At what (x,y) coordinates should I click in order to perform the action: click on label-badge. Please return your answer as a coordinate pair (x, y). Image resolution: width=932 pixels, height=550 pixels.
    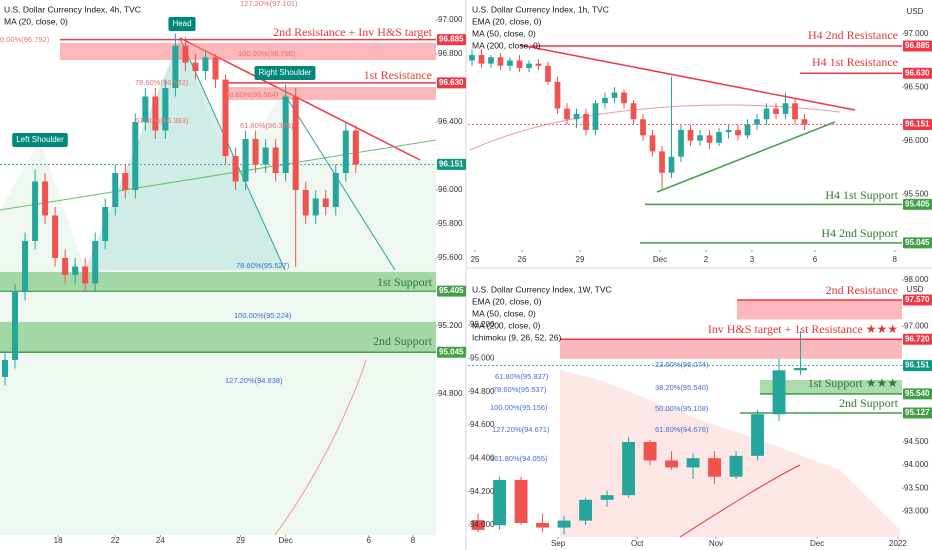
    Looking at the image, I should click on (285, 73).